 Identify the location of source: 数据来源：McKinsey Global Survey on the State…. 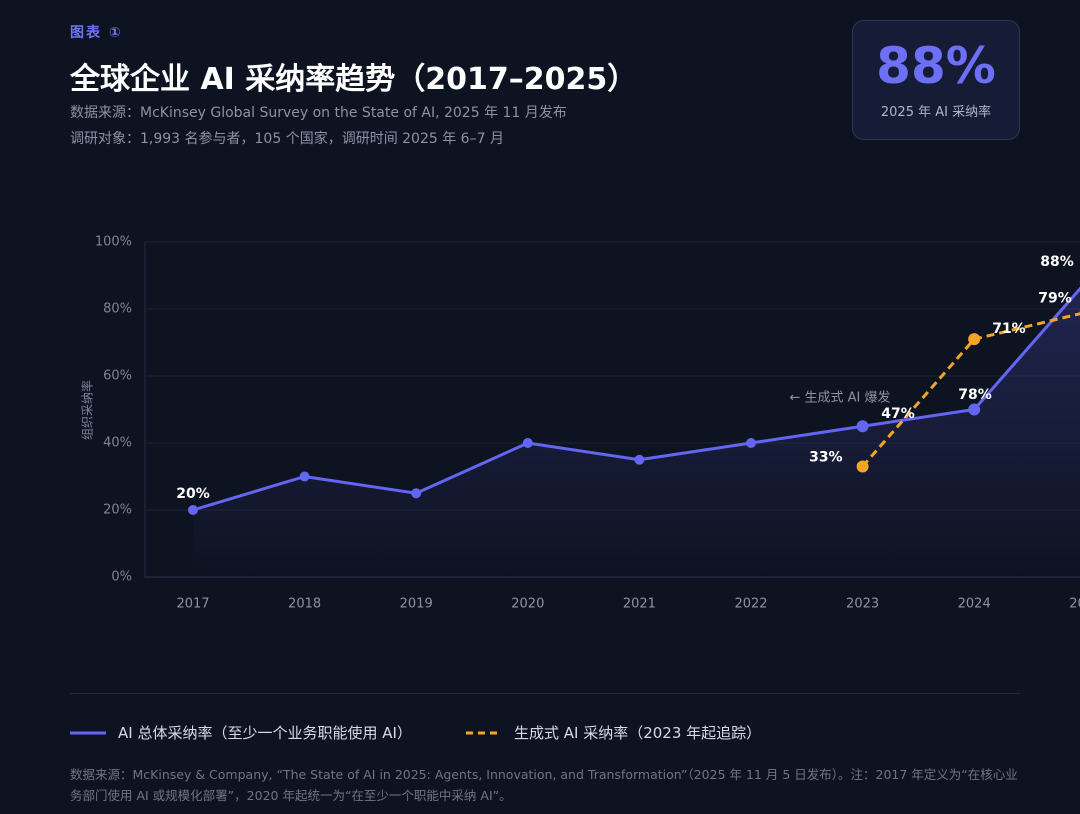
(318, 113).